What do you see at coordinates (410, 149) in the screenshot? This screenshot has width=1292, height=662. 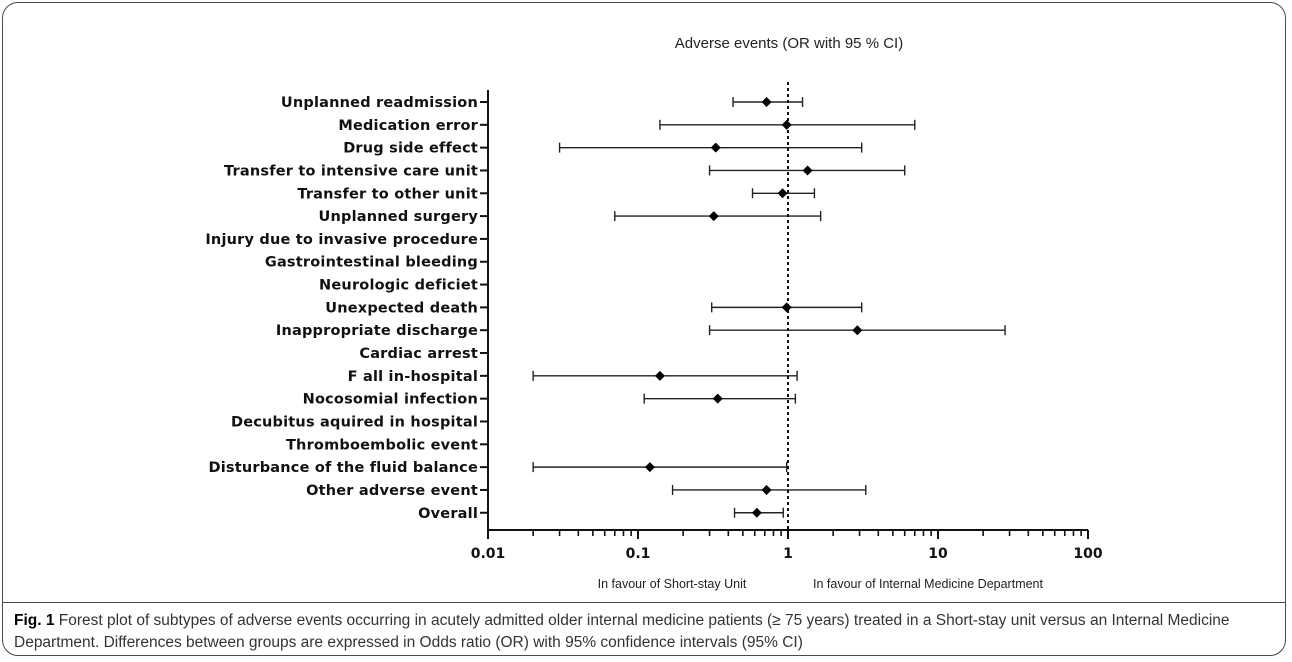 I see `row-label: Drug side effect` at bounding box center [410, 149].